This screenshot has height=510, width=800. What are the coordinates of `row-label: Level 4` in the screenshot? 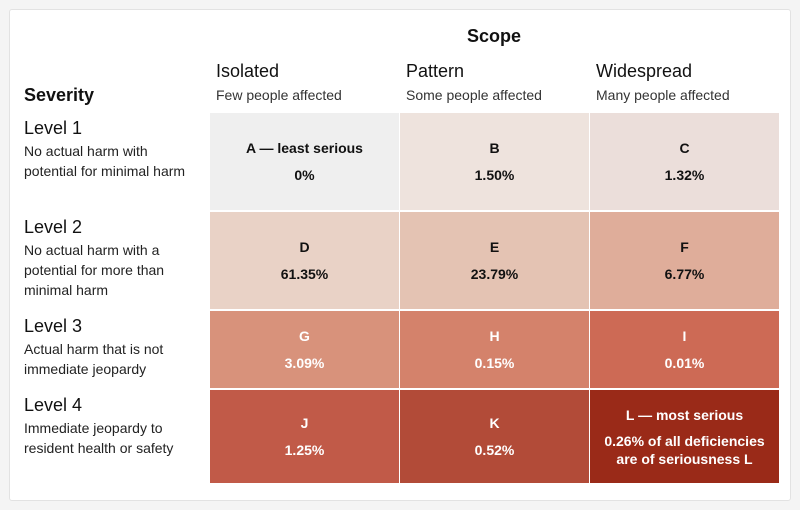 It's located at (53, 405).